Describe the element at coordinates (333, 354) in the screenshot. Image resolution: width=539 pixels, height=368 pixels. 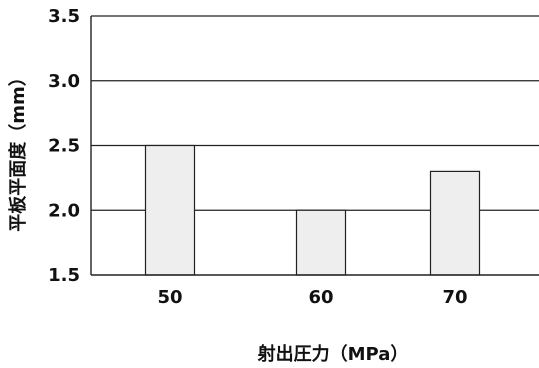
I see `x-axis-title: 射出圧力（MPa）` at that location.